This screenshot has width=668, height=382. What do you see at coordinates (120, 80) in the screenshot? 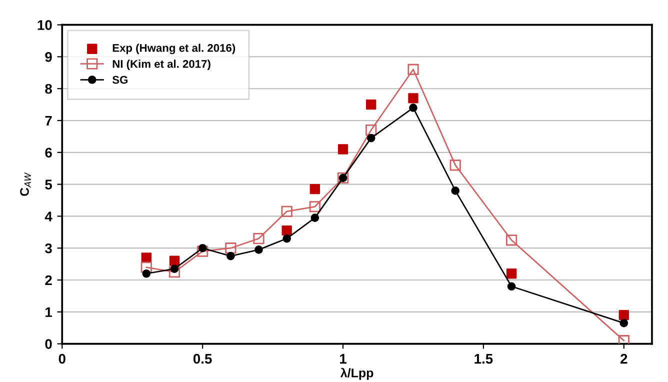
I see `legend-label: SG` at bounding box center [120, 80].